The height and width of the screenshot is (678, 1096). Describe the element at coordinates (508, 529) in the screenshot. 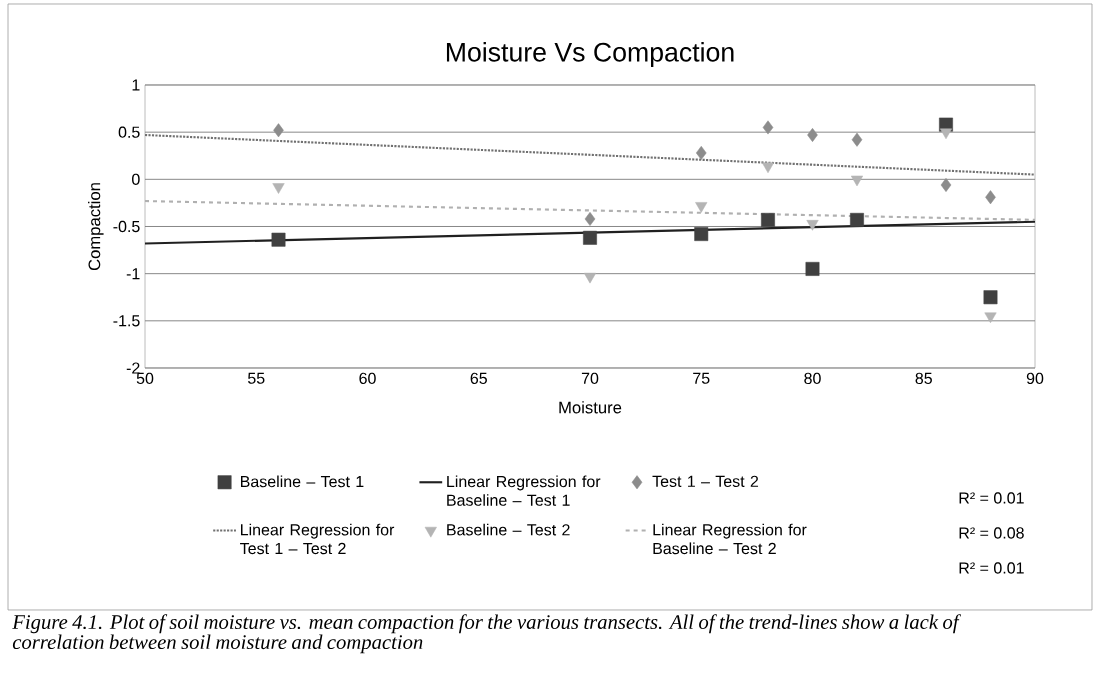

I see `legend-label: Baseline – Test 2` at that location.